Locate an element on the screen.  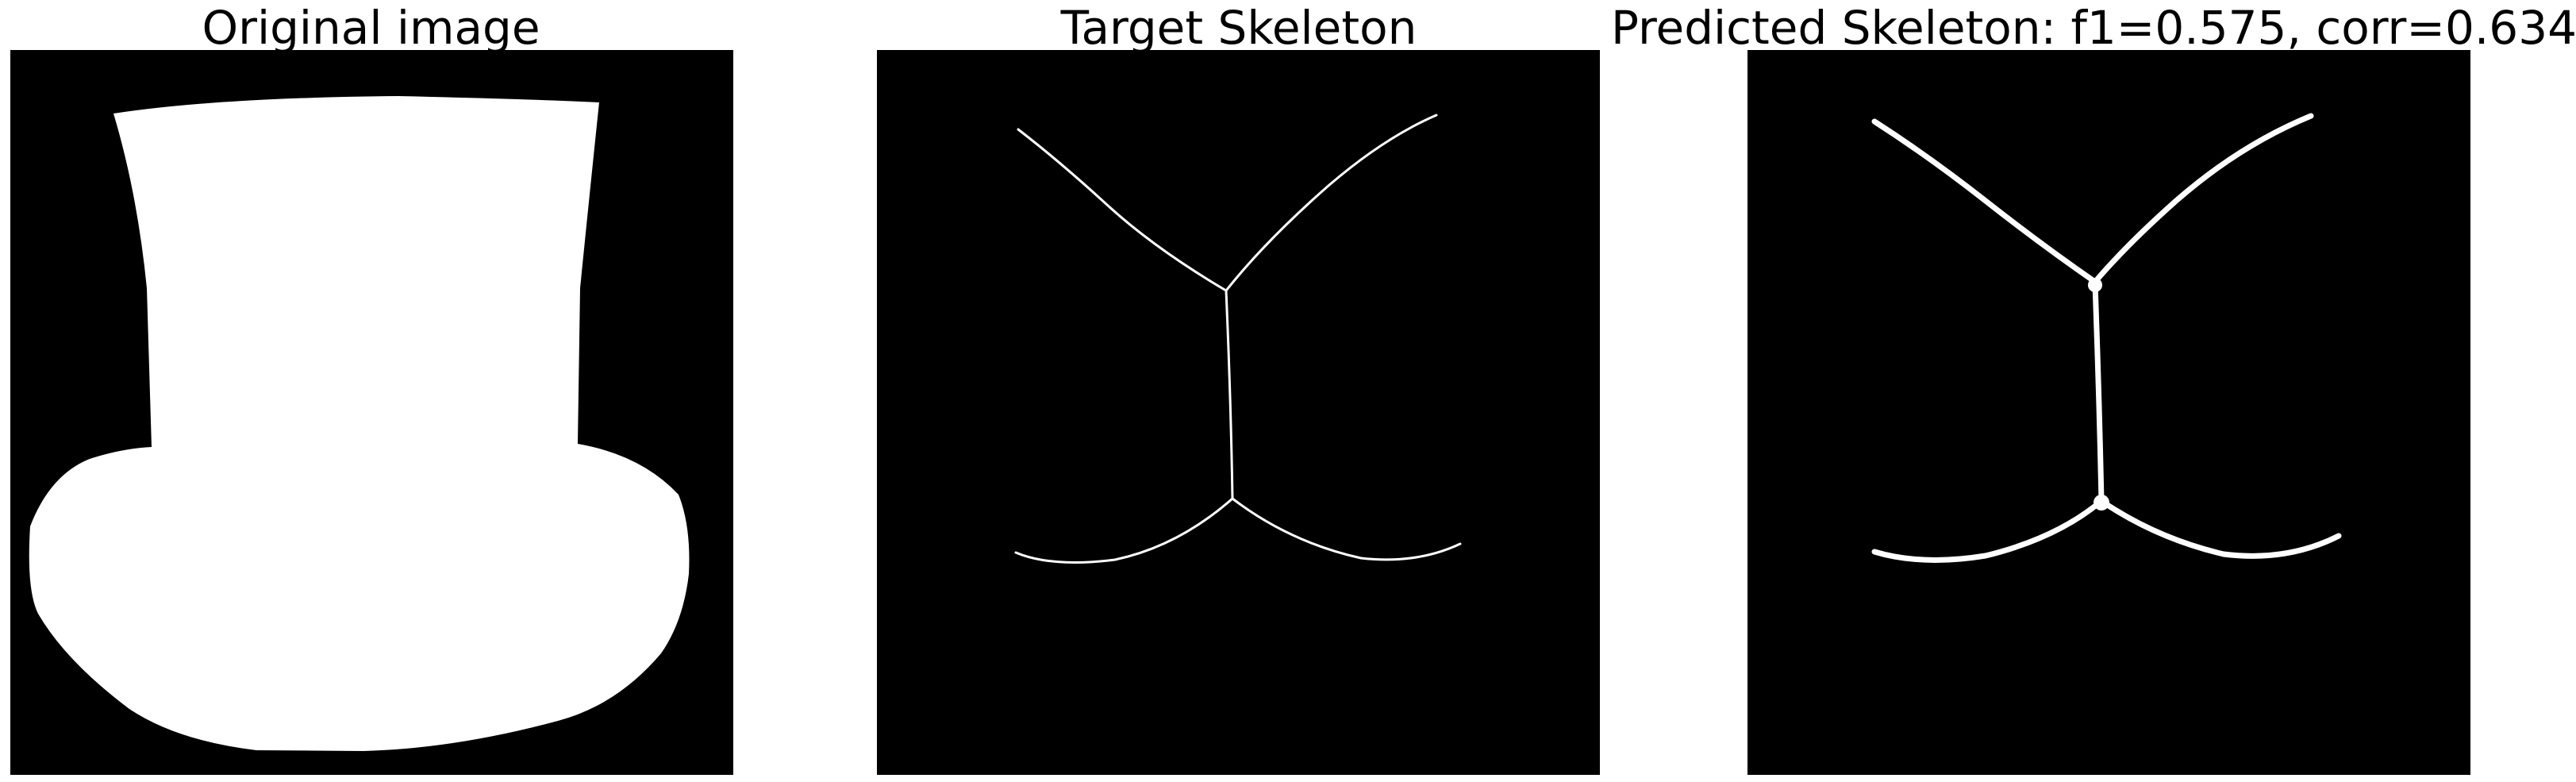
skeleton-trunk is located at coordinates (1229, 394).